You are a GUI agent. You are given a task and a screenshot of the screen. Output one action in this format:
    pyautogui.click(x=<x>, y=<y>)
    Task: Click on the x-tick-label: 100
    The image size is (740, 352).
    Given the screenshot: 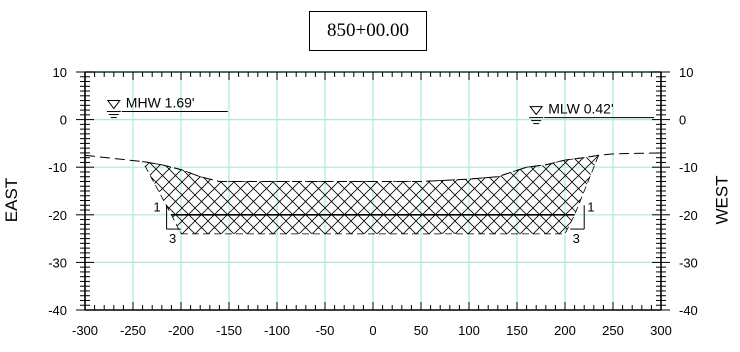 What is the action you would take?
    pyautogui.click(x=469, y=330)
    